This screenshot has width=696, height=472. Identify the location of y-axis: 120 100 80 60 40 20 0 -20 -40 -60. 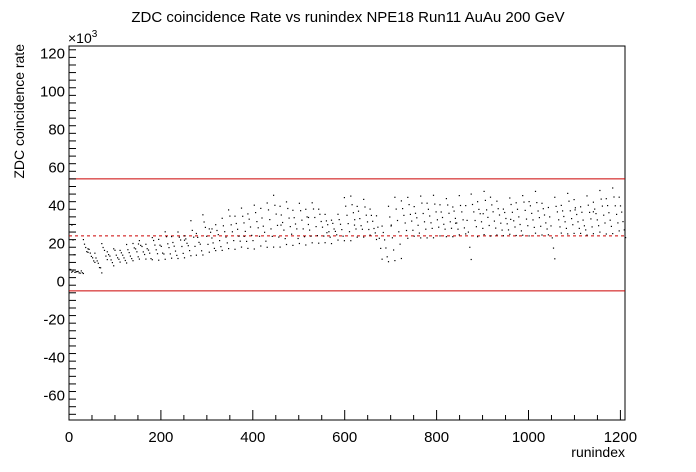
(58, 230).